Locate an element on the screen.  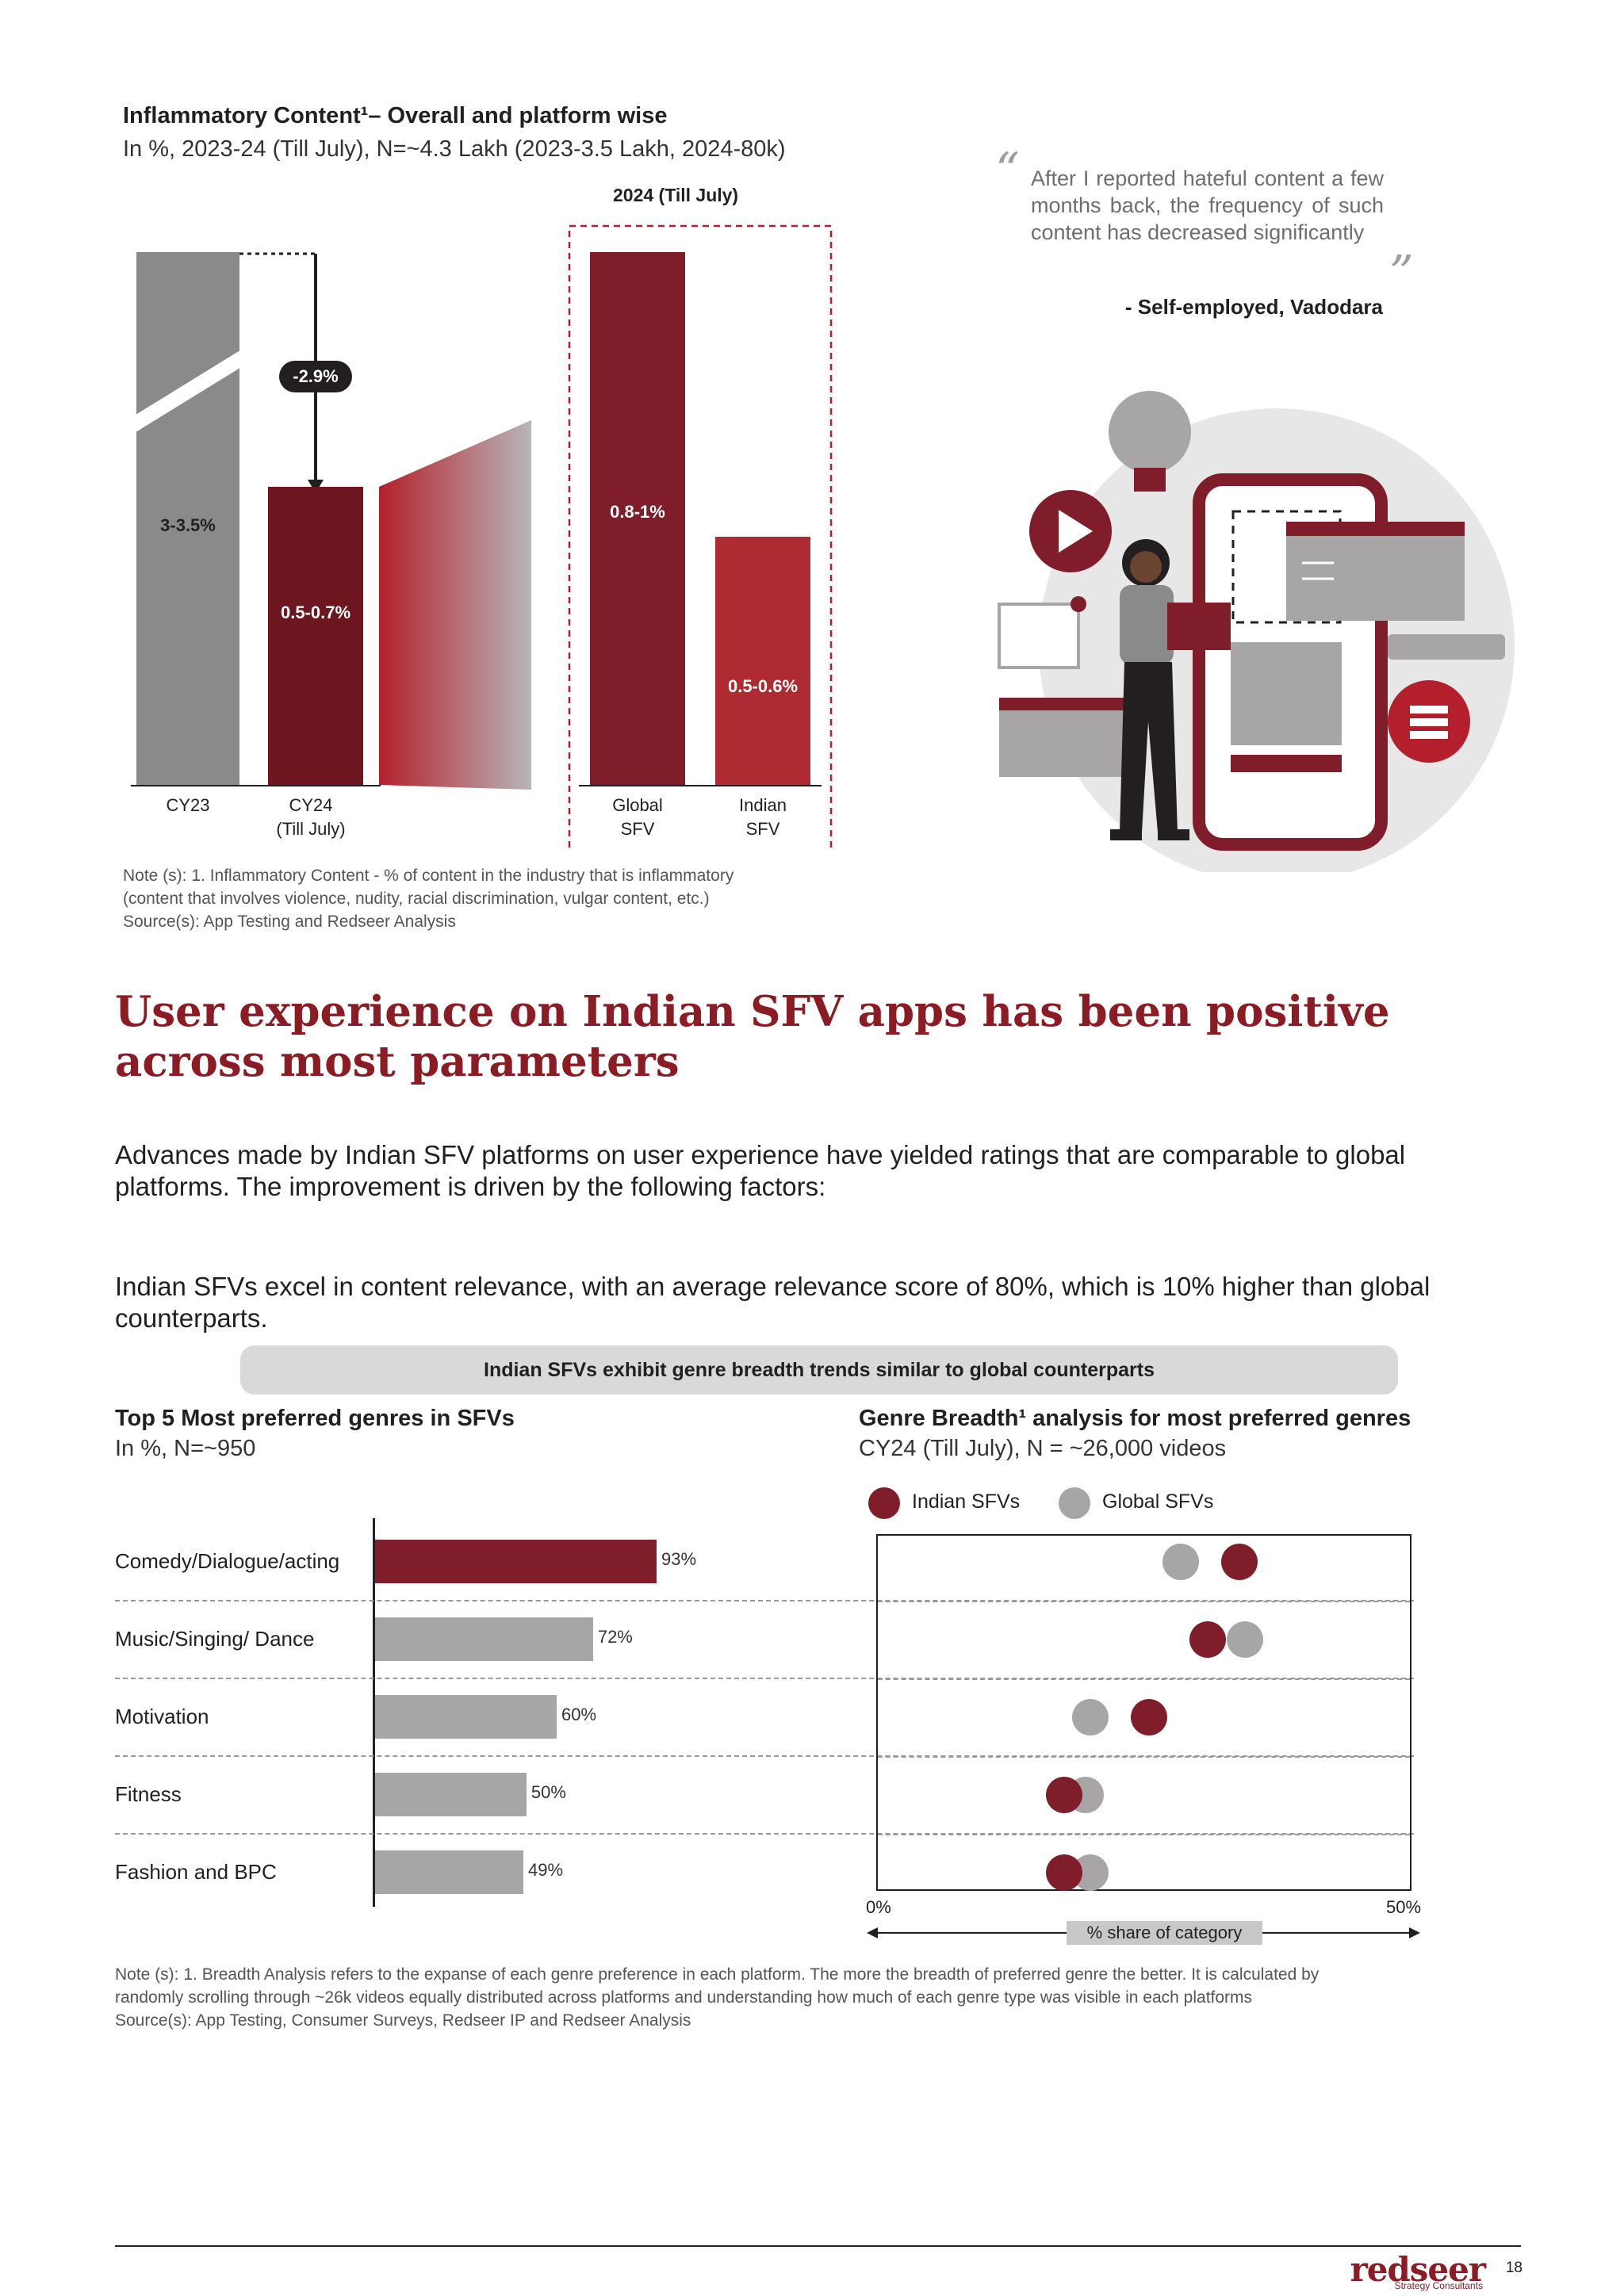
breadth-chart-subtitle: CY24 (Till July), N = ~26,000 videos is located at coordinates (1043, 1449).